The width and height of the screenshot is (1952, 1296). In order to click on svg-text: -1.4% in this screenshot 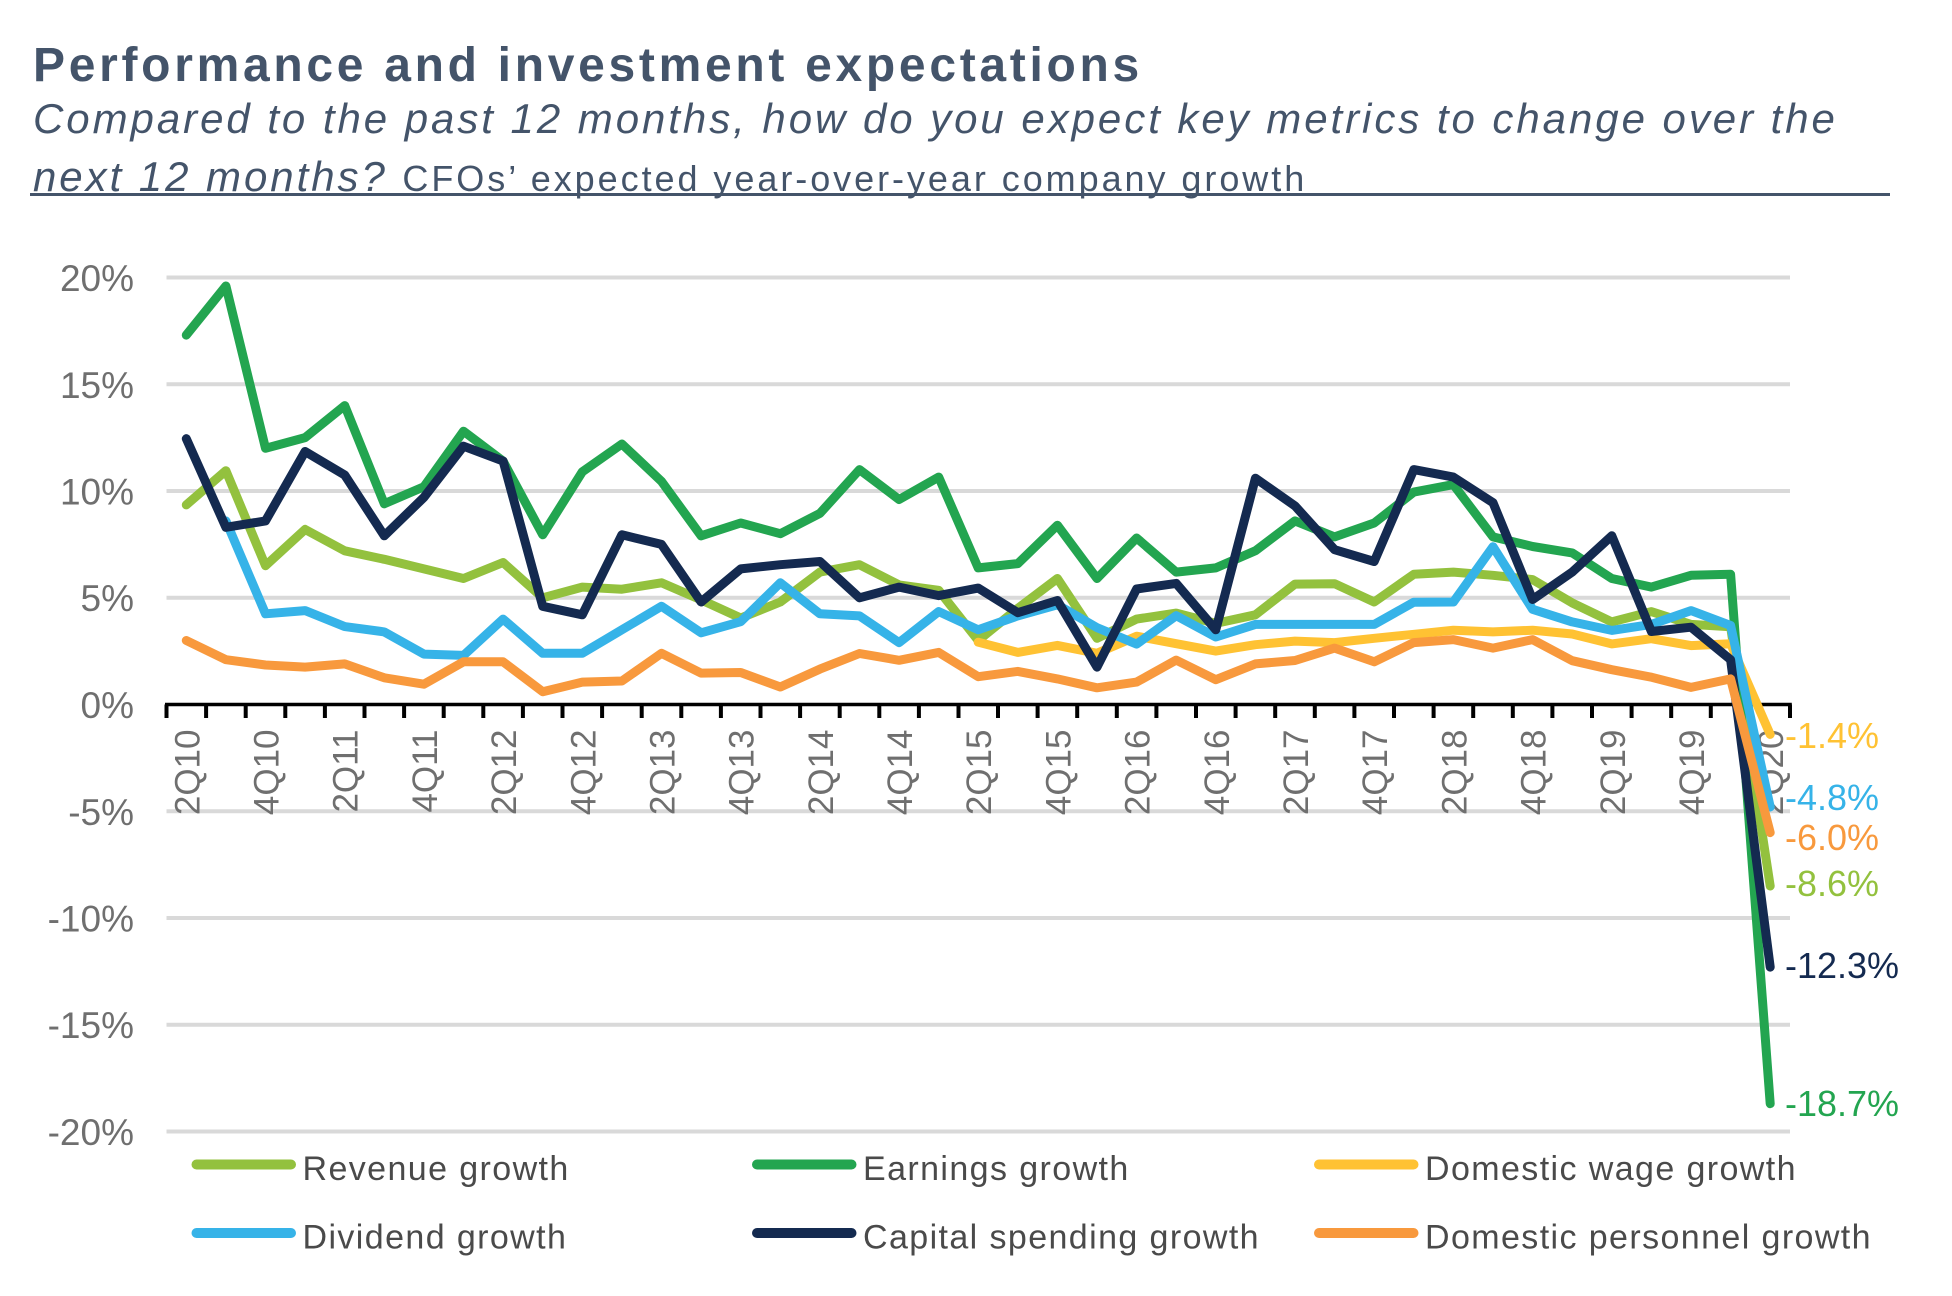, I will do `click(1832, 735)`.